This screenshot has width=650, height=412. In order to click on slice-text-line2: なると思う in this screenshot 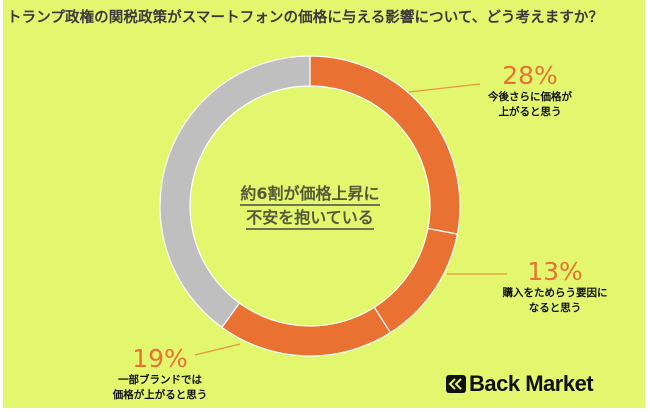, I will do `click(555, 308)`.